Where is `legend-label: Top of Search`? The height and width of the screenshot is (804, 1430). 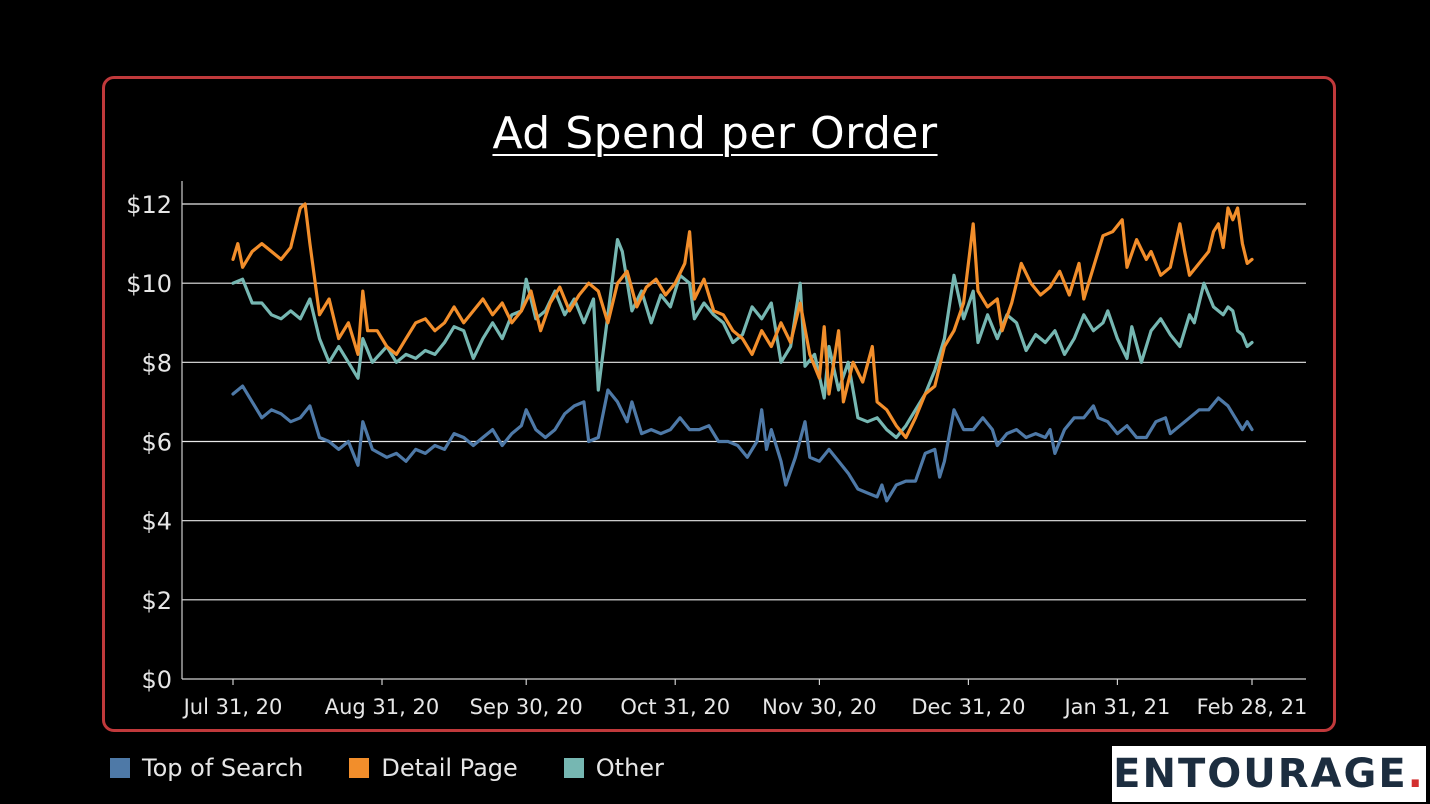
legend-label: Top of Search is located at coordinates (223, 768).